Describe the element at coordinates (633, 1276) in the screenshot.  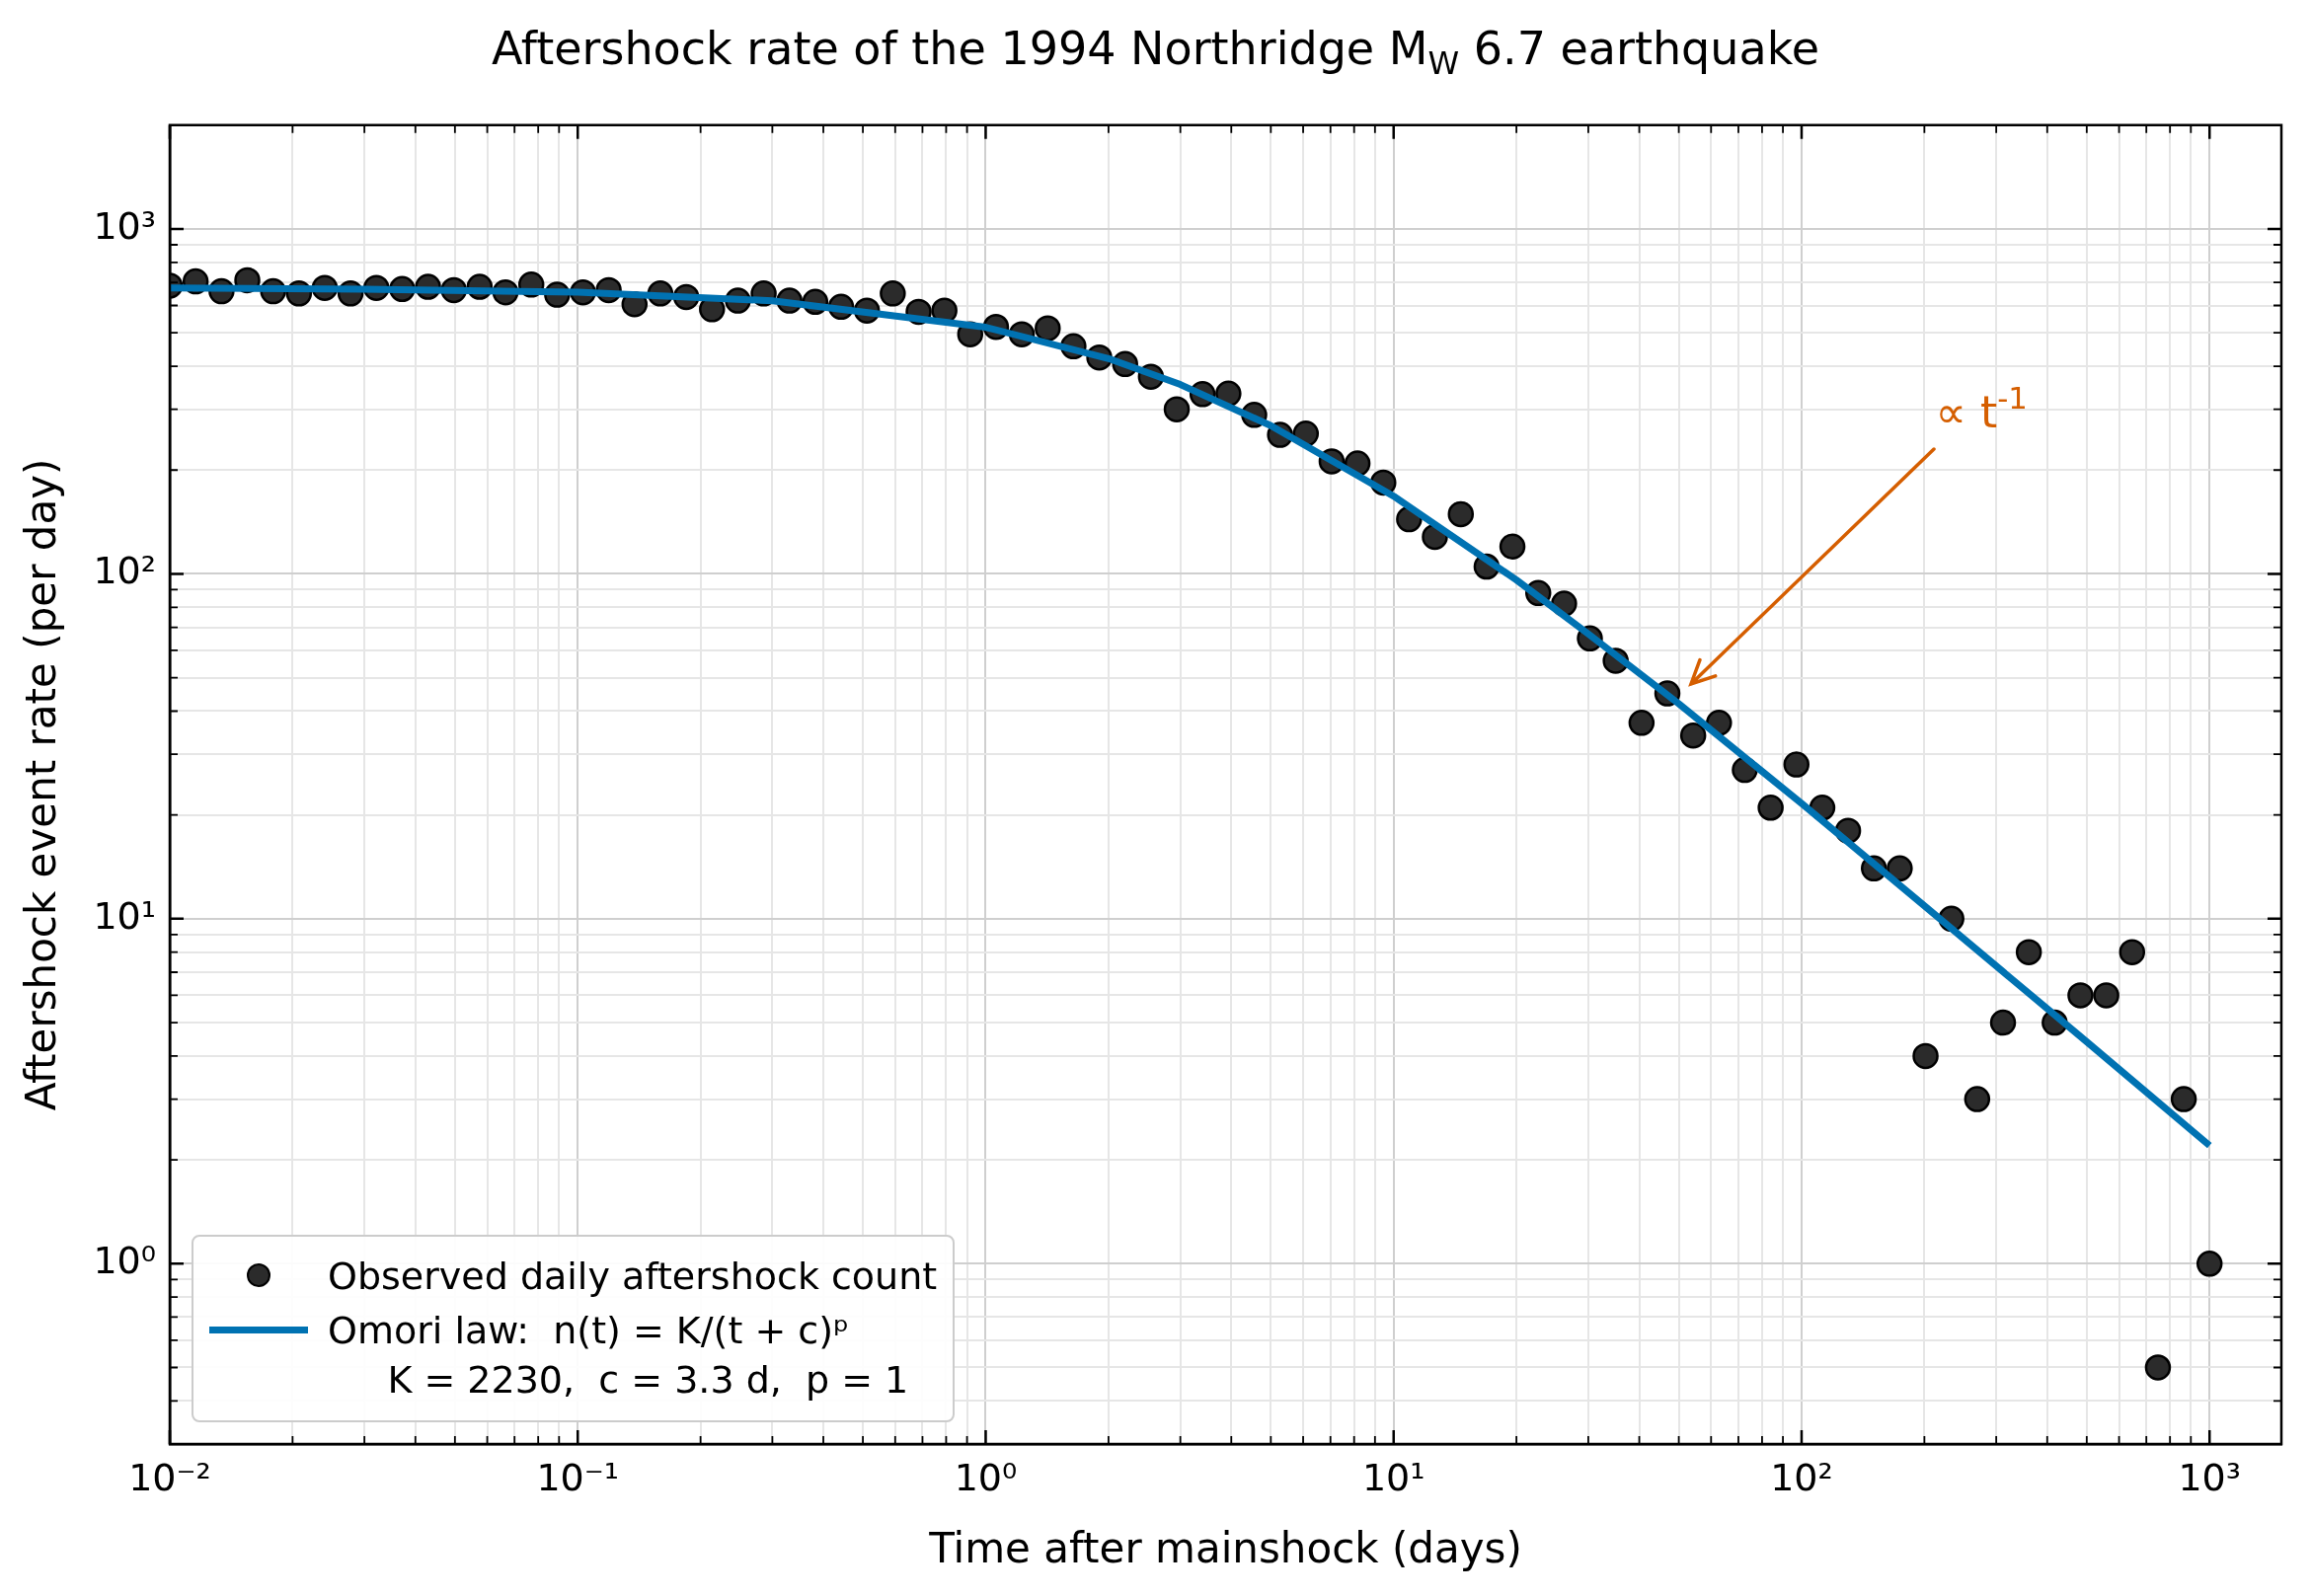
I see `legend-label: Observed daily aftershock count` at that location.